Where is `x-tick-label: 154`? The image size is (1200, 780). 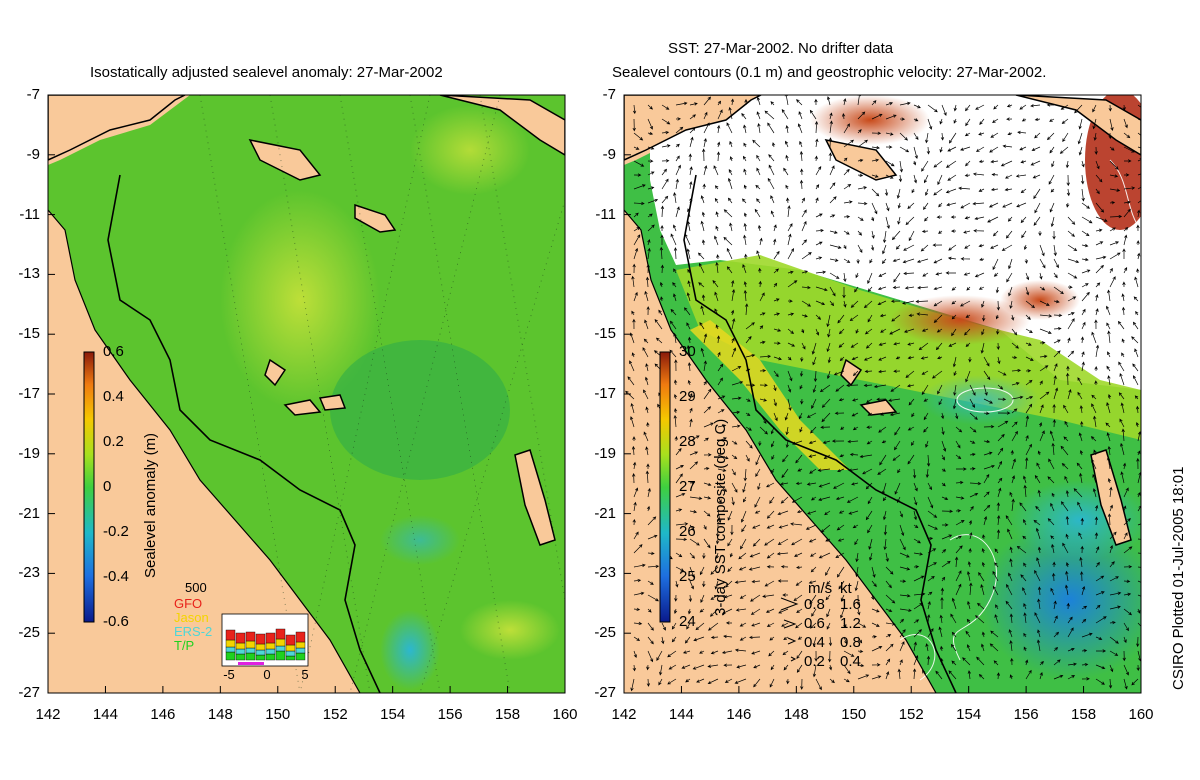 x-tick-label: 154 is located at coordinates (969, 714).